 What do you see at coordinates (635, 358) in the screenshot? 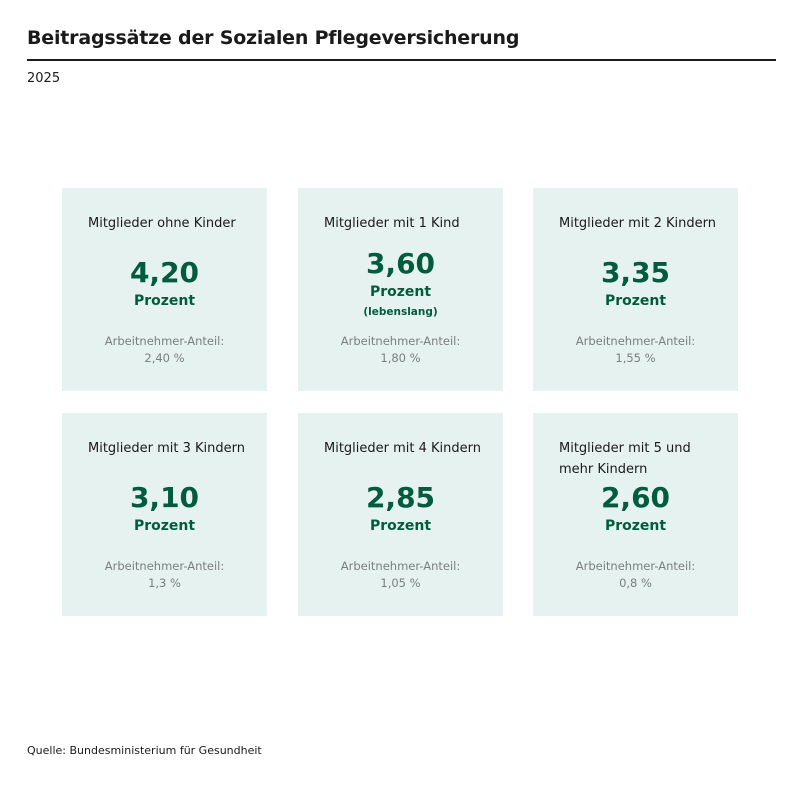
I see `employee-share-value: 1,55 %` at bounding box center [635, 358].